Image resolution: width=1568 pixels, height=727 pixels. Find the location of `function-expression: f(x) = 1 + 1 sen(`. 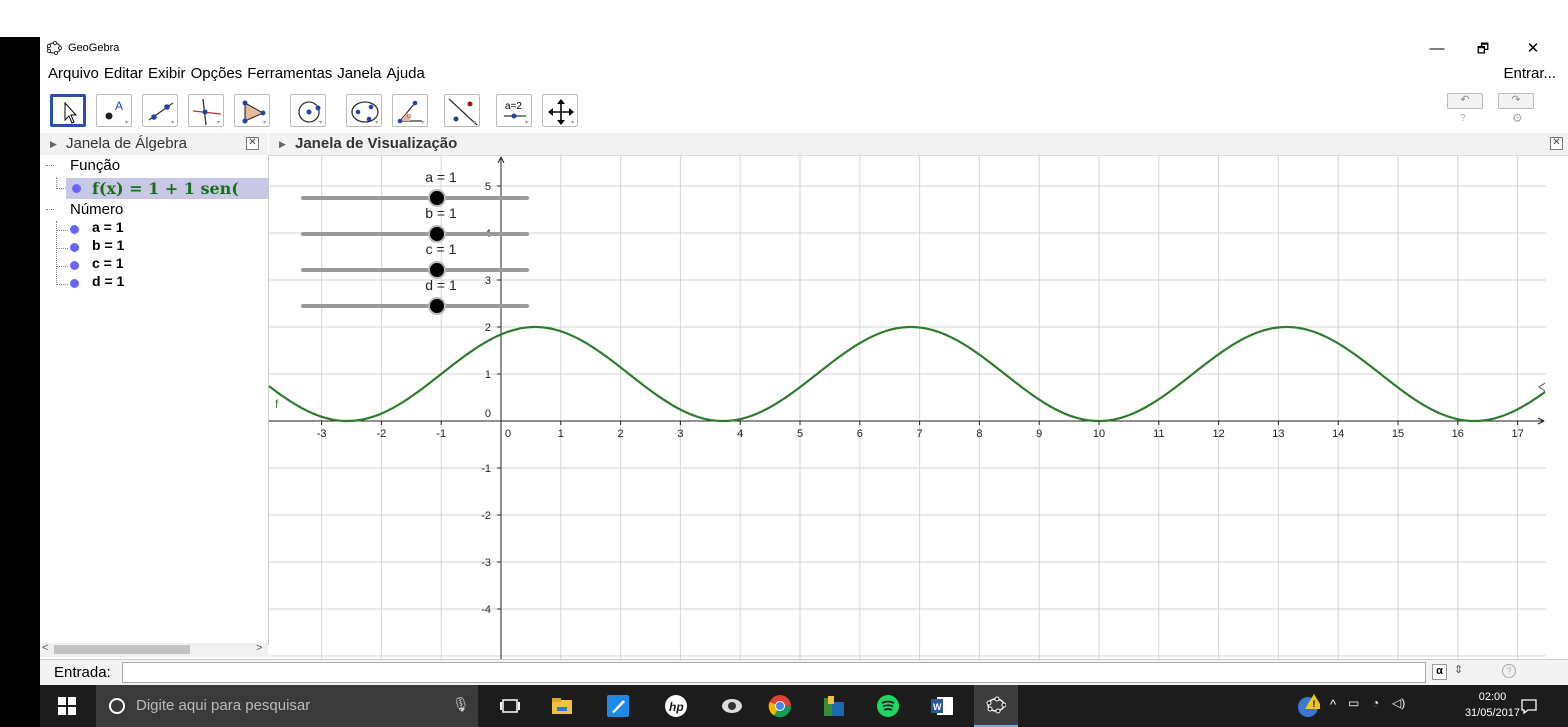

function-expression: f(x) = 1 + 1 sen( is located at coordinates (165, 188).